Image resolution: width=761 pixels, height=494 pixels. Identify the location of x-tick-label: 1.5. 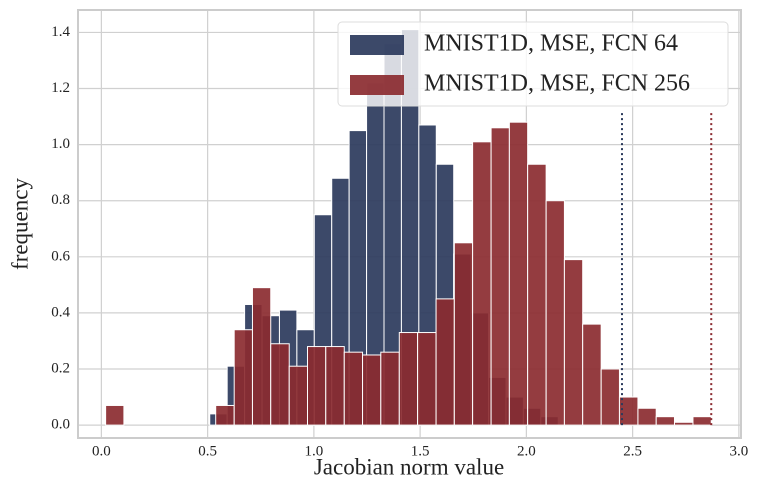
(420, 451).